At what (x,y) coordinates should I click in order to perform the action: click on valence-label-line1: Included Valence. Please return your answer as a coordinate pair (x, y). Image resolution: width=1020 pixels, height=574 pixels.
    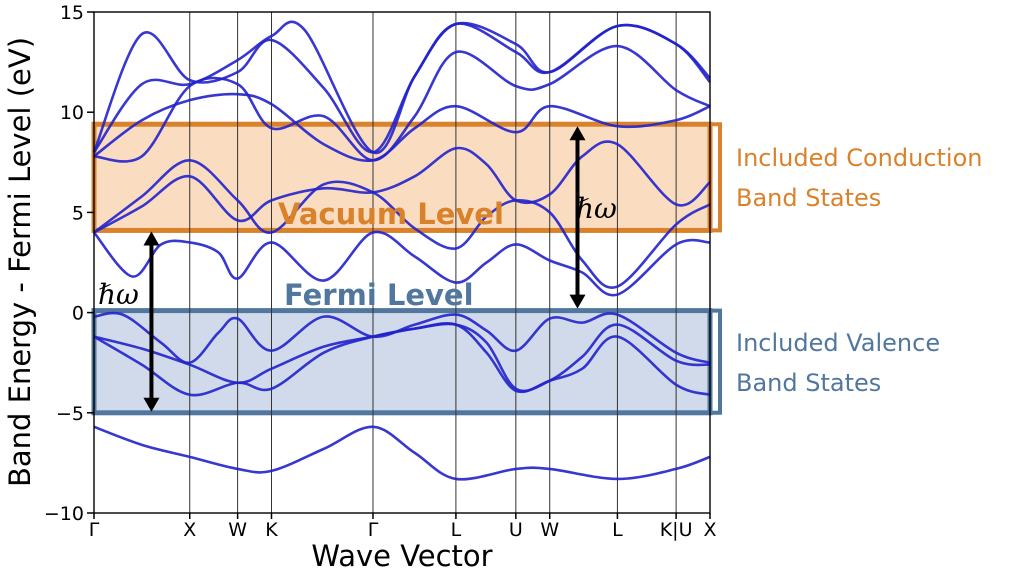
    Looking at the image, I should click on (838, 343).